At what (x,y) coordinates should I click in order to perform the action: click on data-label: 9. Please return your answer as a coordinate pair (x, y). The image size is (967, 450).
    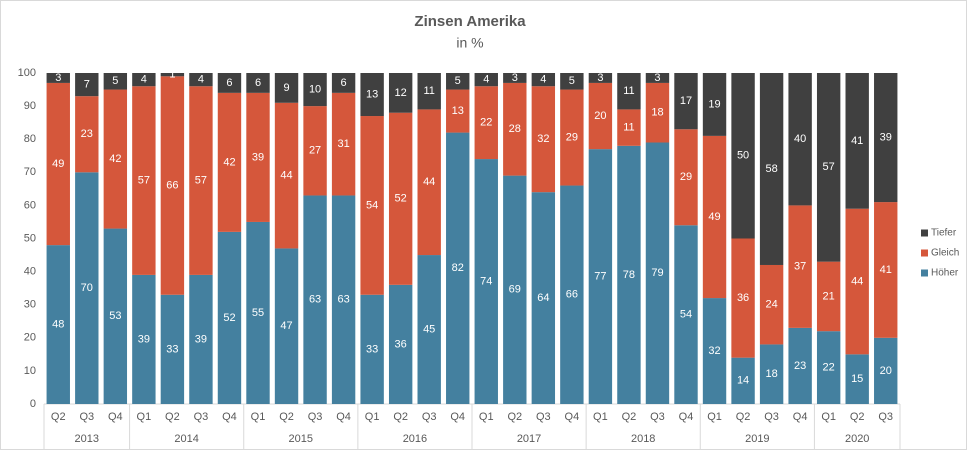
    Looking at the image, I should click on (286, 88).